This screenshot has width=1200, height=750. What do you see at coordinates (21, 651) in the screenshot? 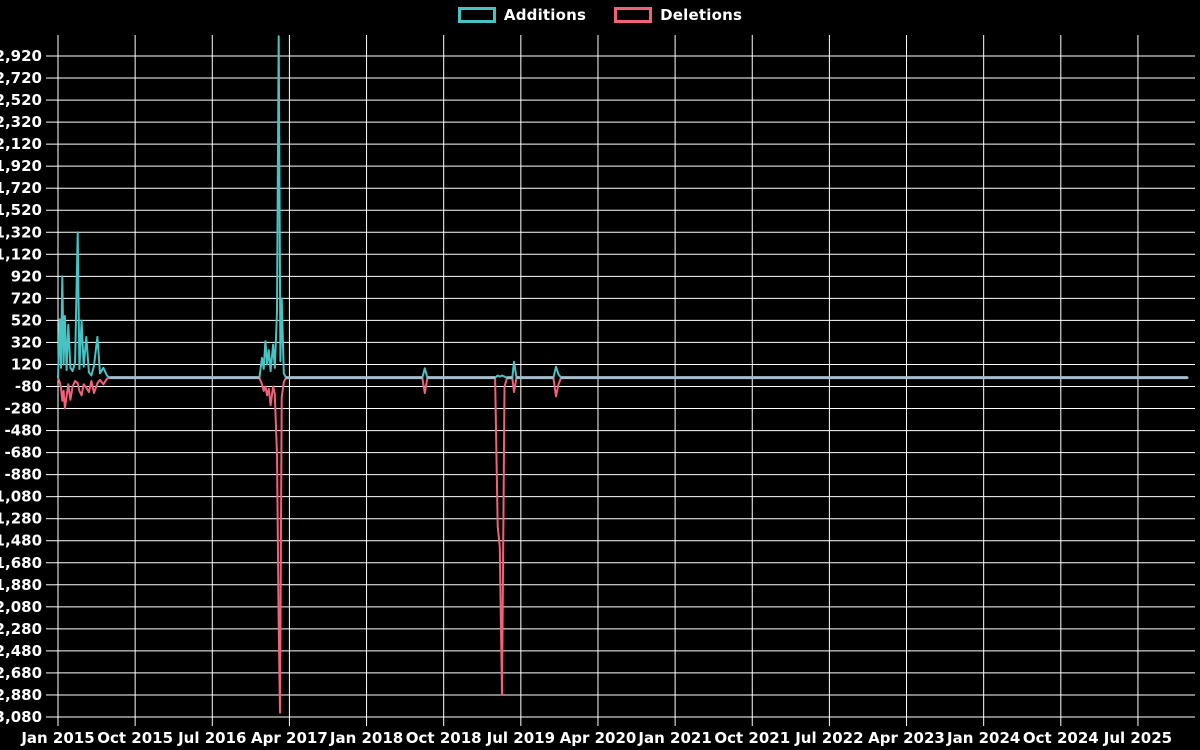
I see `svg-text: -2,480` at bounding box center [21, 651].